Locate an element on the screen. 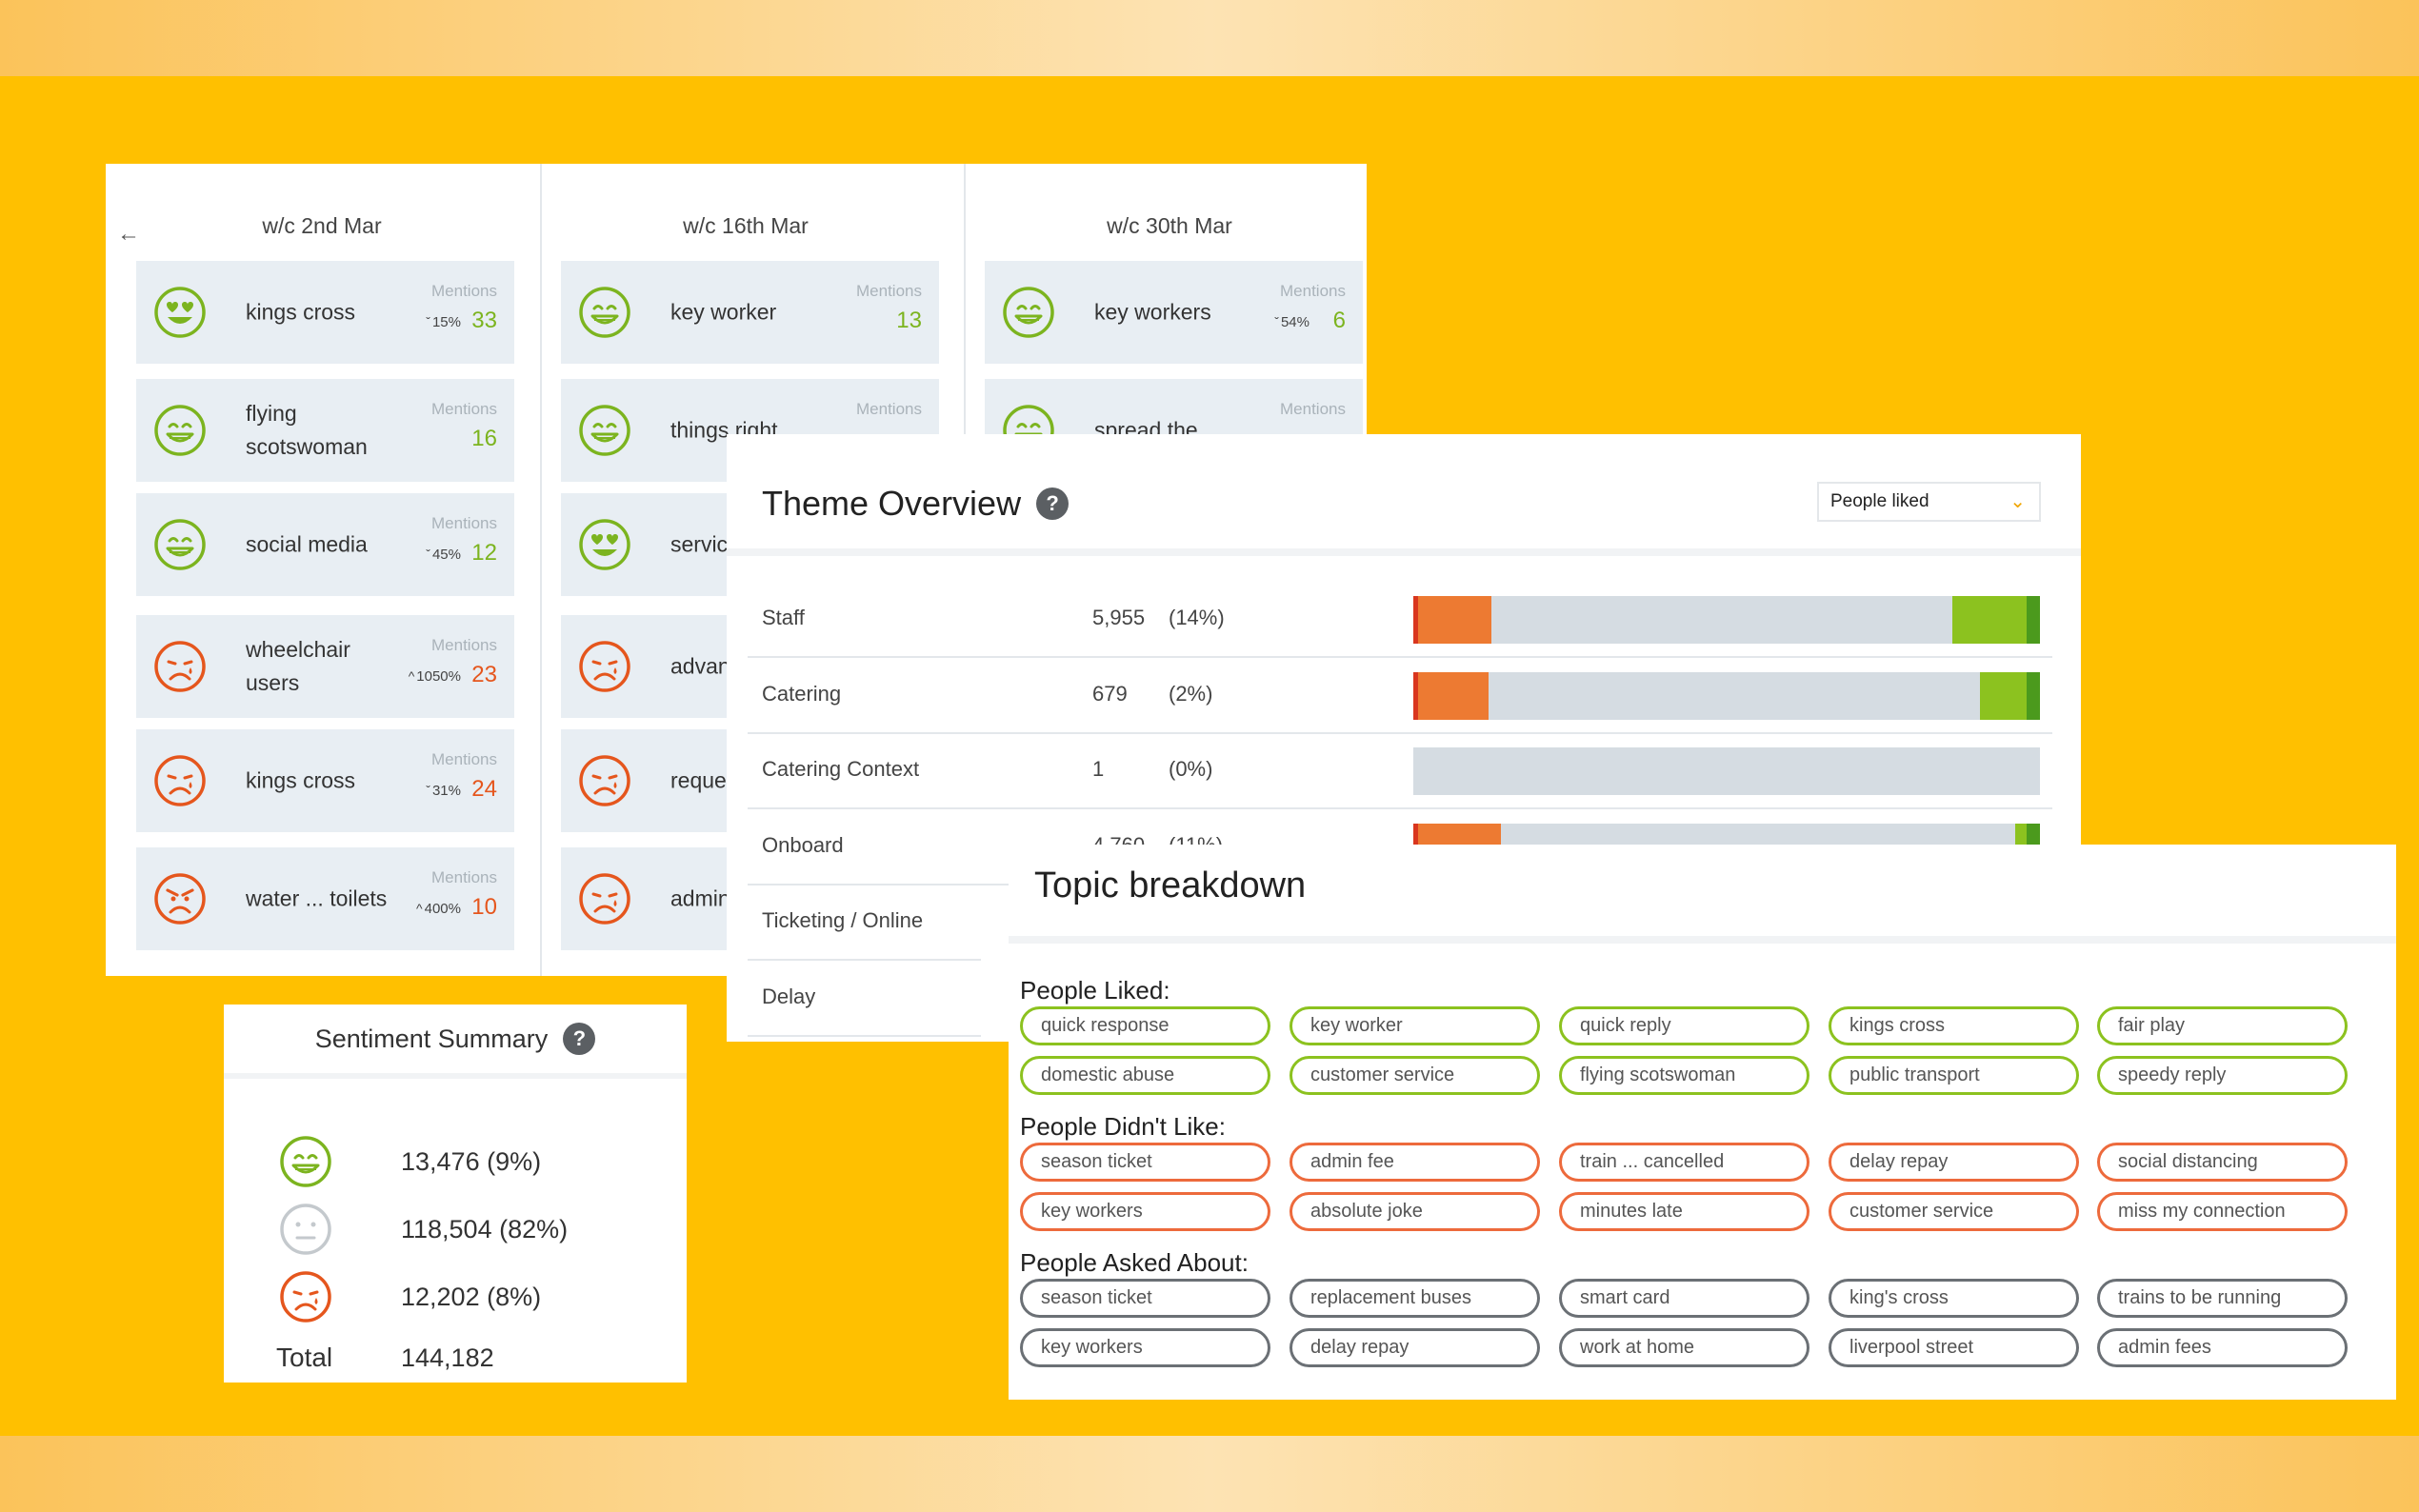 The height and width of the screenshot is (1512, 2419). love-face-icon is located at coordinates (180, 312).